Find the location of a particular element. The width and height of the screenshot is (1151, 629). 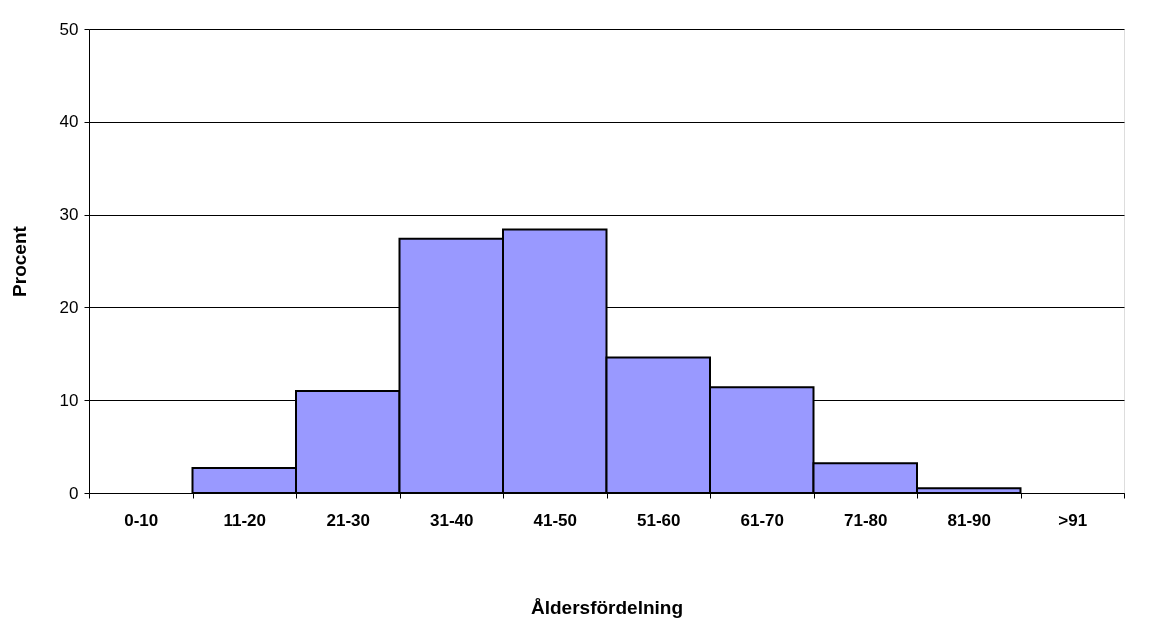

y-tick-label: 30 is located at coordinates (69, 215).